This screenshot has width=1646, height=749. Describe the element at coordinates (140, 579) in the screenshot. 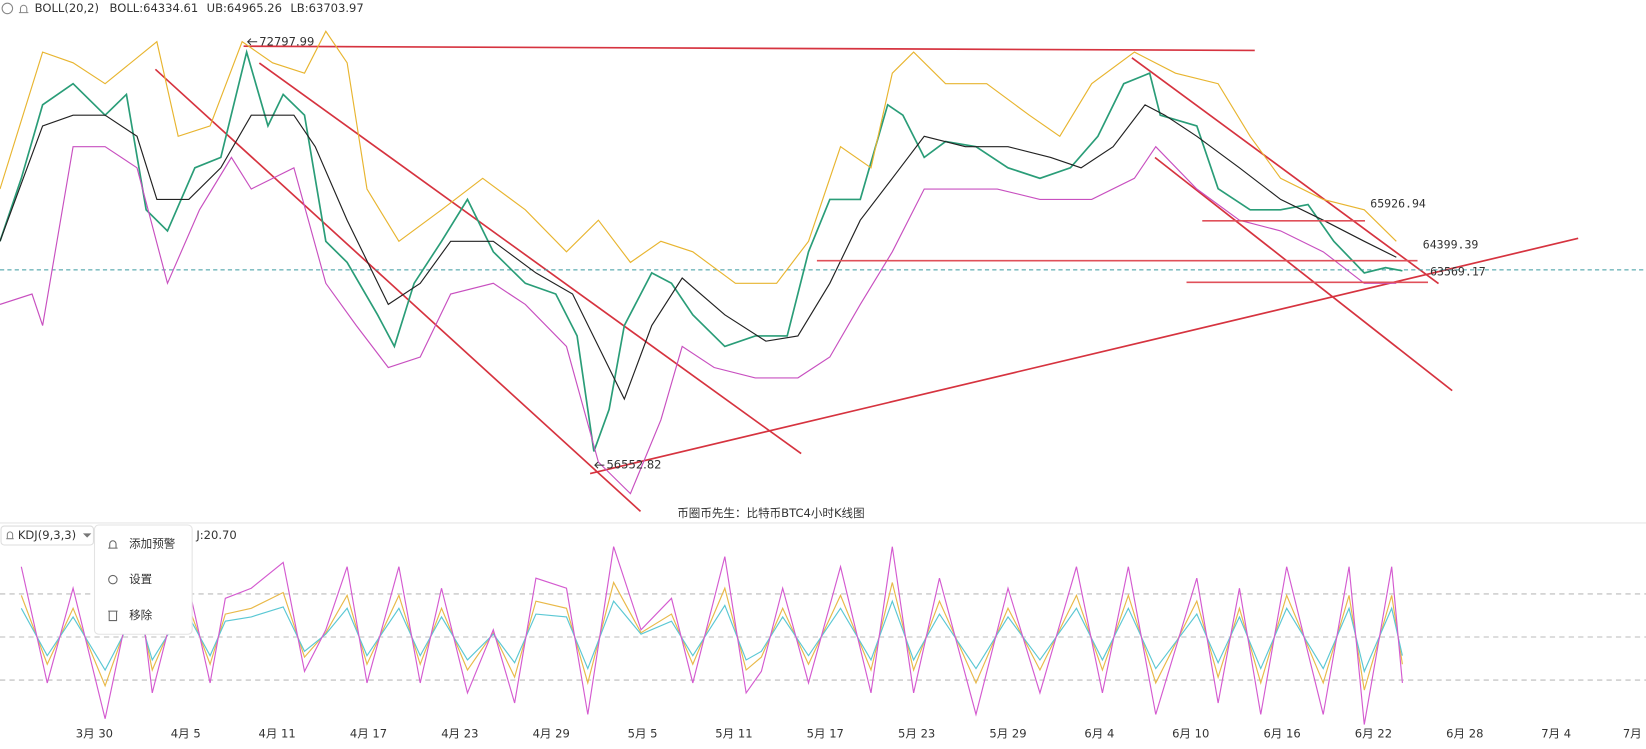

I see `menu-item: 设置` at that location.